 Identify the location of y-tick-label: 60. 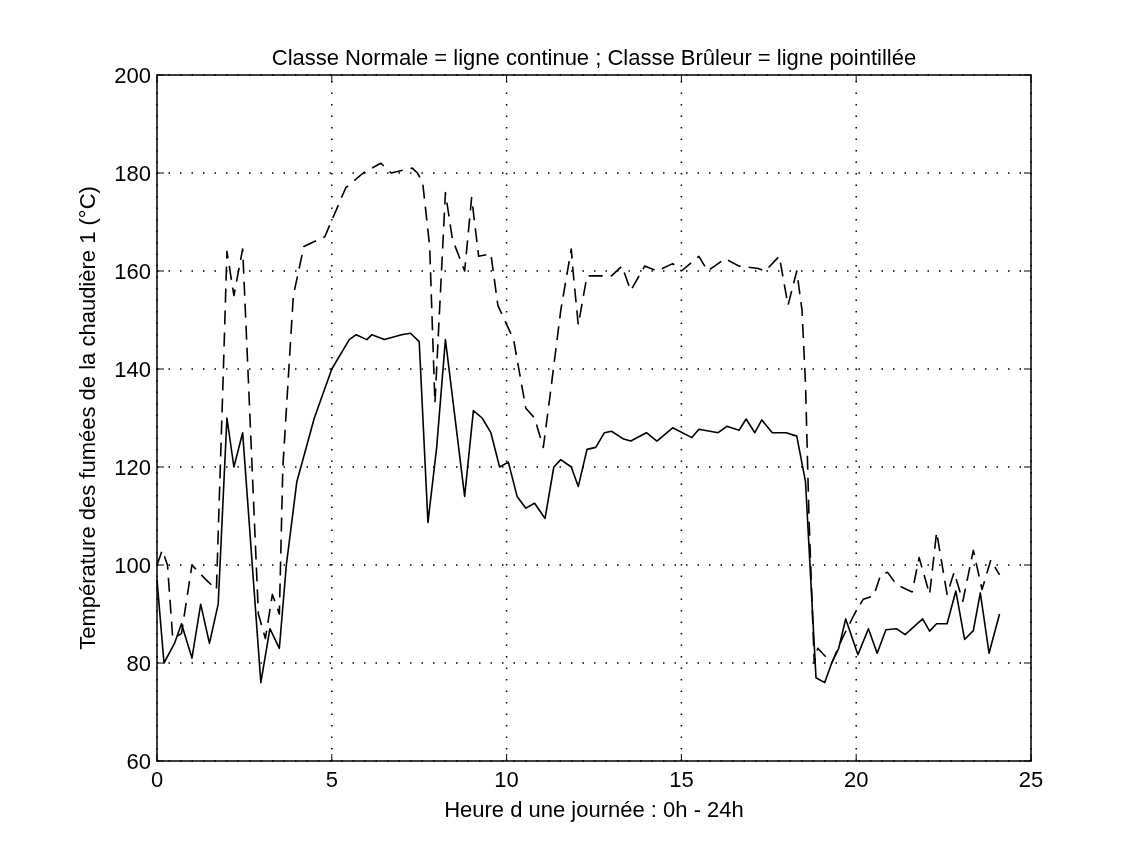
(138, 761).